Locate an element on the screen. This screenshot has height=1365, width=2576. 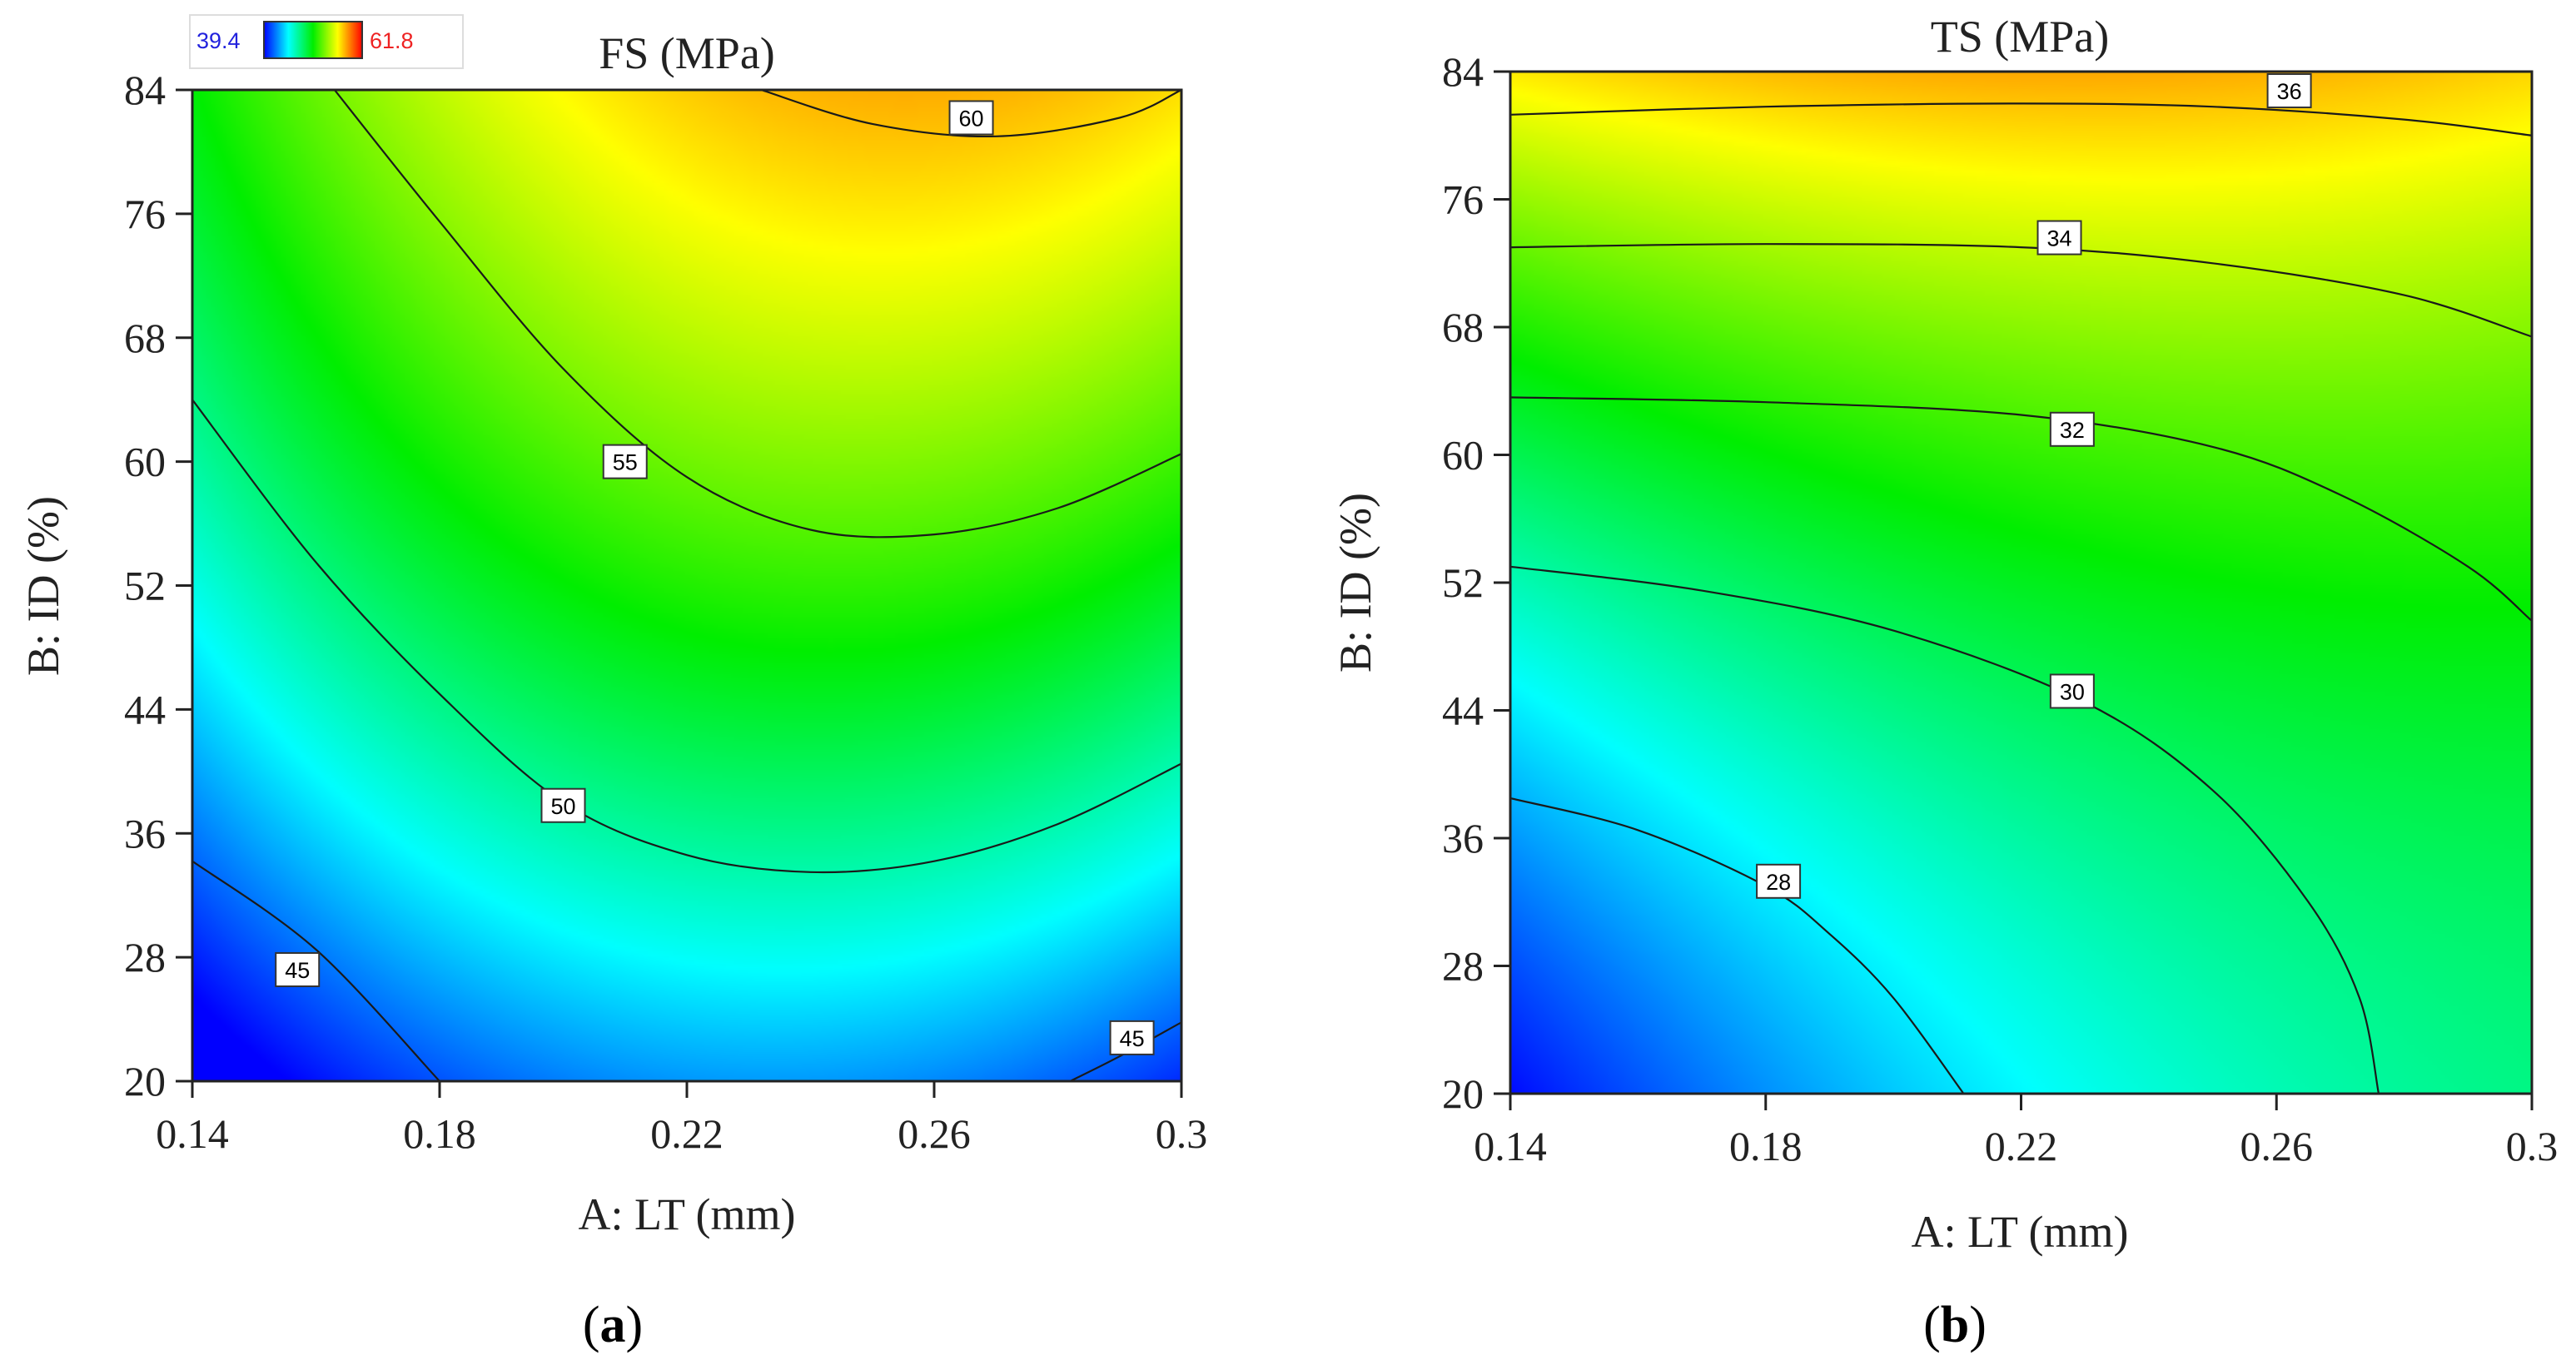
contour-label-text: 55 is located at coordinates (625, 462).